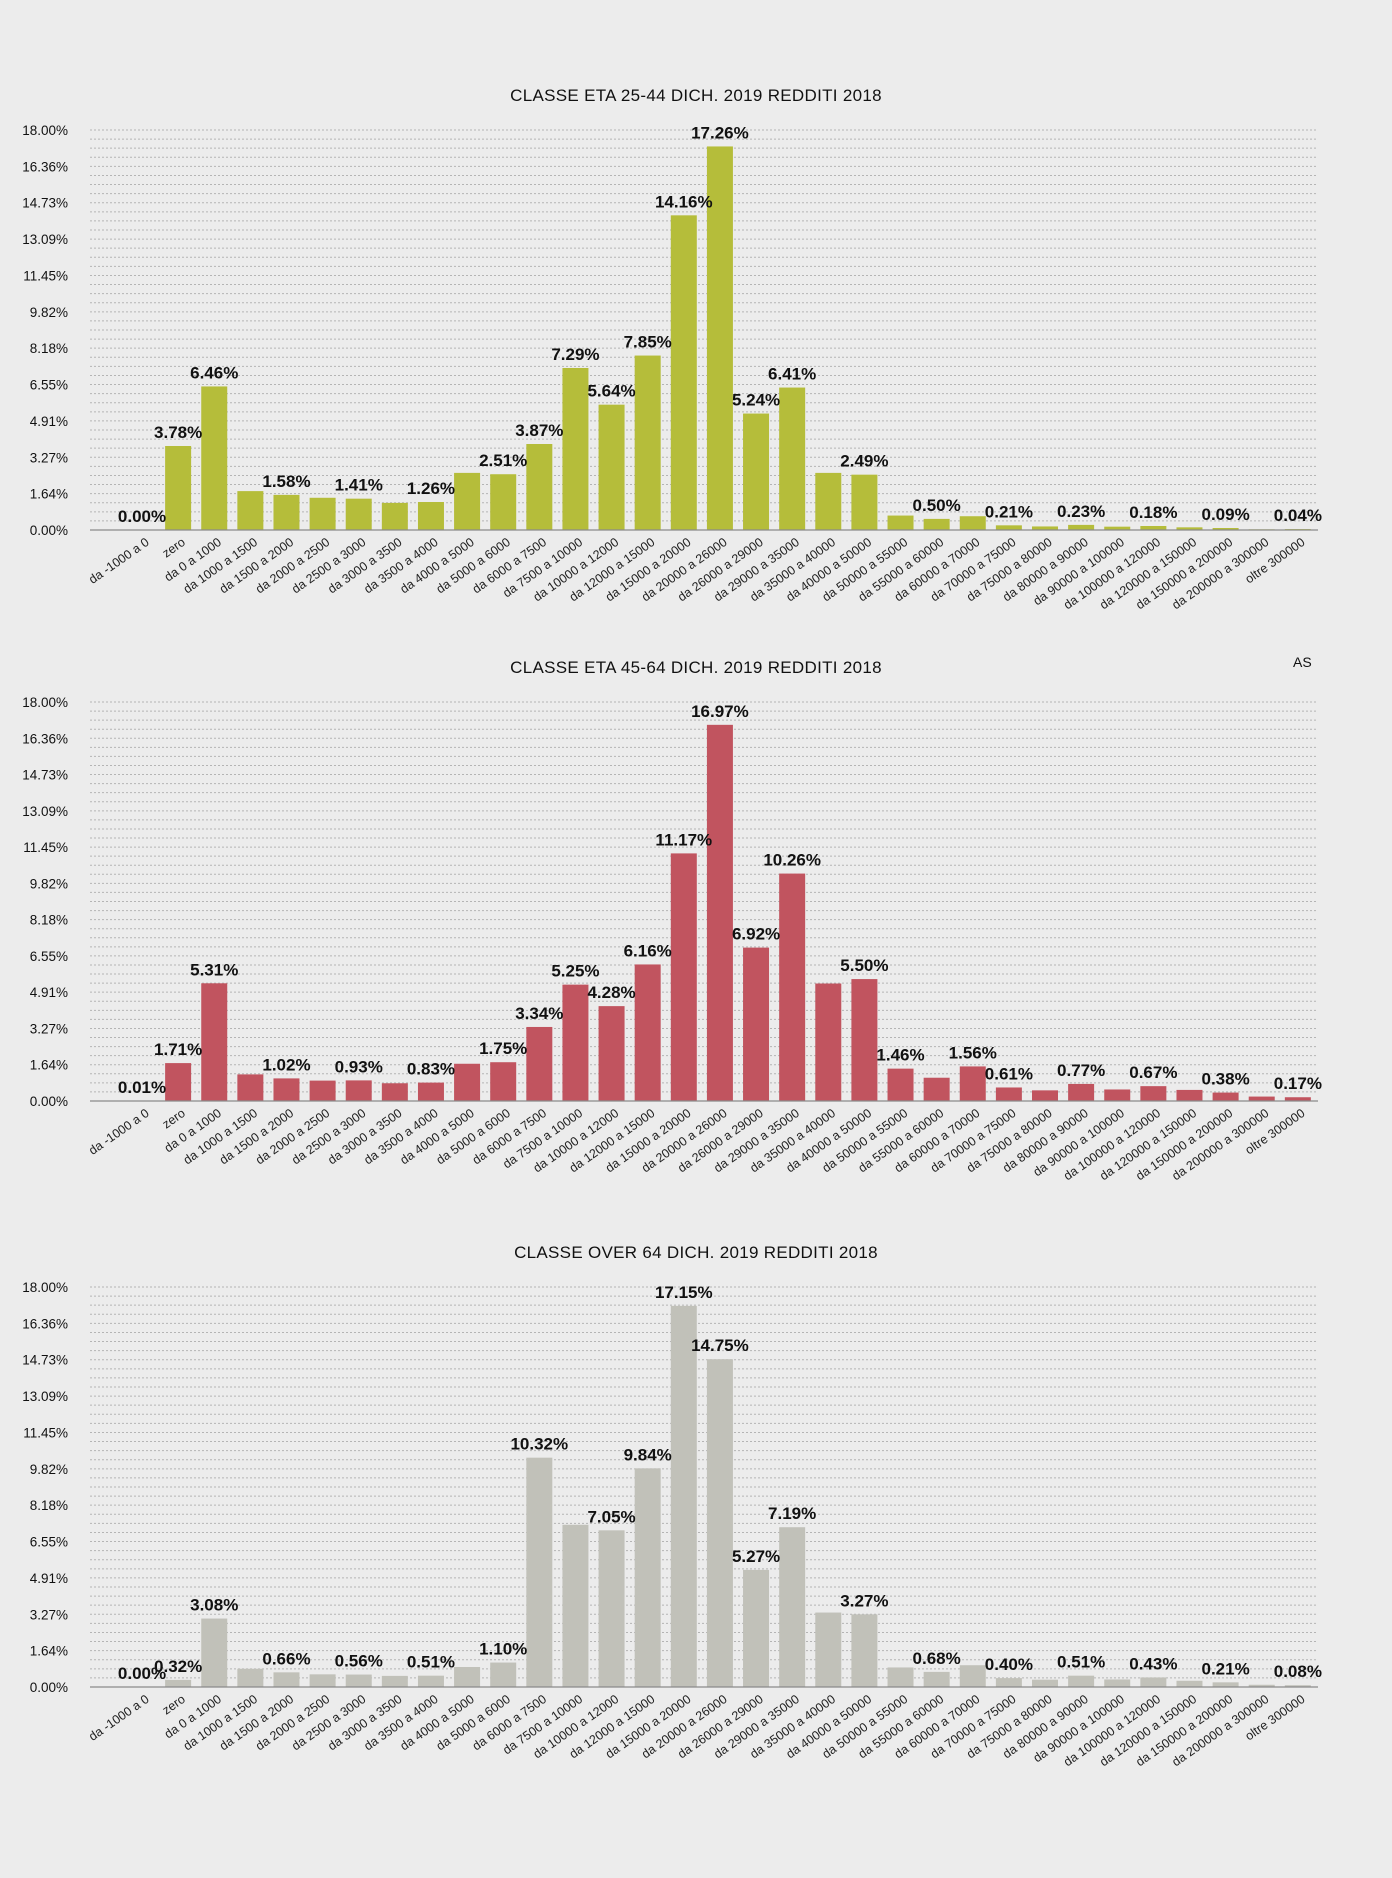 The height and width of the screenshot is (1878, 1392). What do you see at coordinates (1298, 515) in the screenshot?
I see `data-label: 0.04%` at bounding box center [1298, 515].